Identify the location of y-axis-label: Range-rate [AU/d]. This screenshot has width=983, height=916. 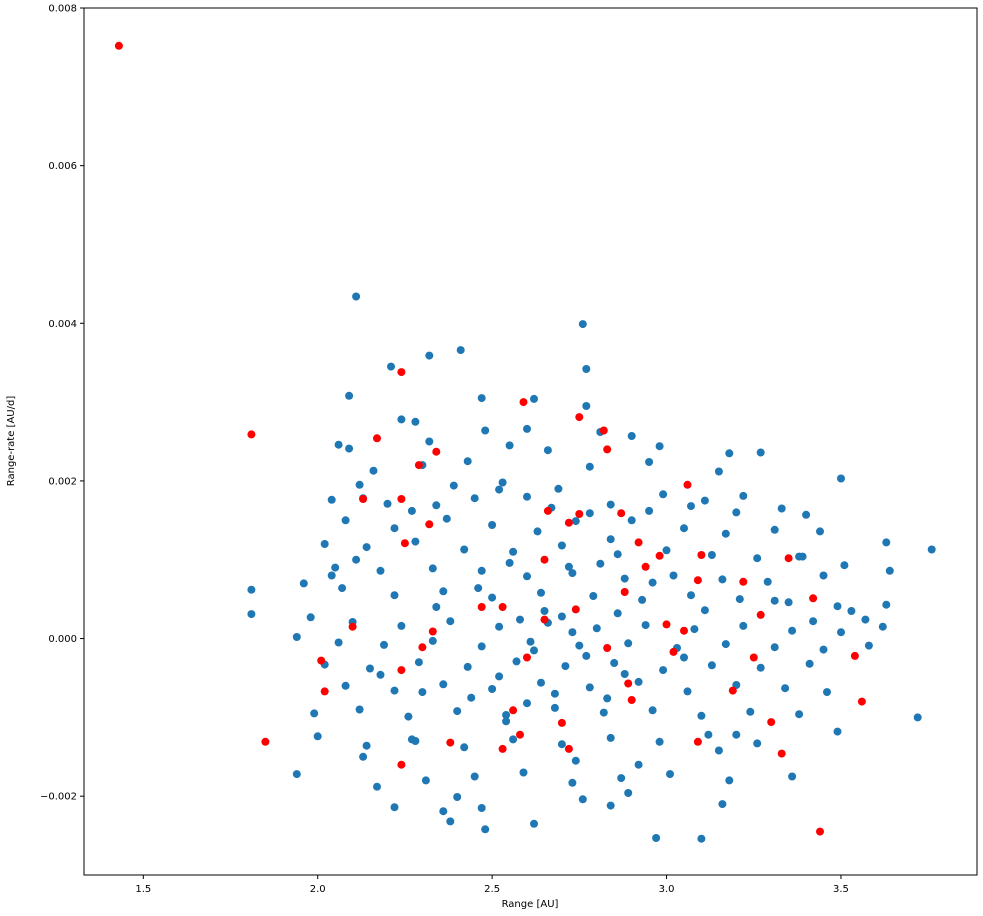
(11, 441).